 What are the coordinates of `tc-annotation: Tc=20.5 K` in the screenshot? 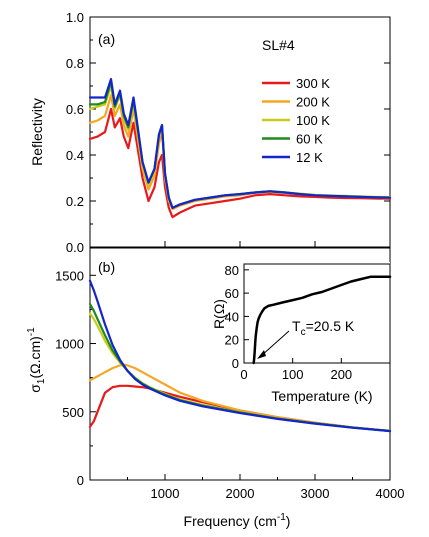 It's located at (323, 328).